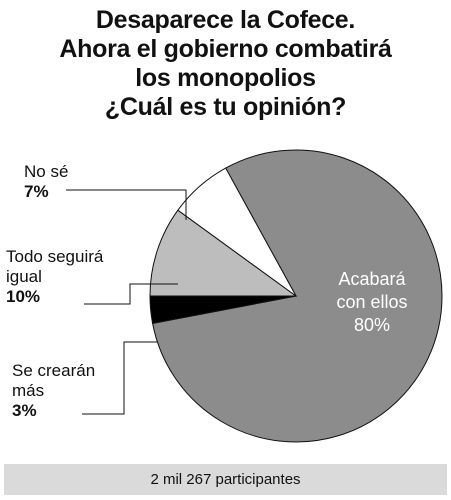 The width and height of the screenshot is (451, 500). What do you see at coordinates (225, 78) in the screenshot?
I see `title-line-3: los monopolios` at bounding box center [225, 78].